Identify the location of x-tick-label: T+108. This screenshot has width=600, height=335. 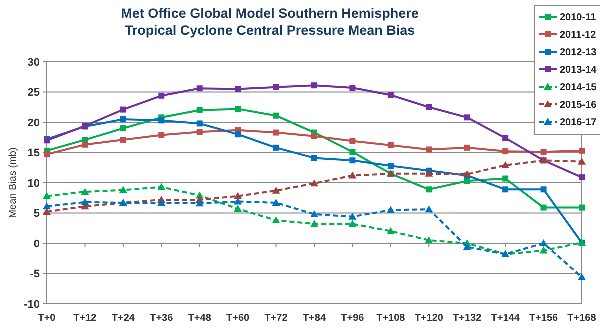
(391, 318).